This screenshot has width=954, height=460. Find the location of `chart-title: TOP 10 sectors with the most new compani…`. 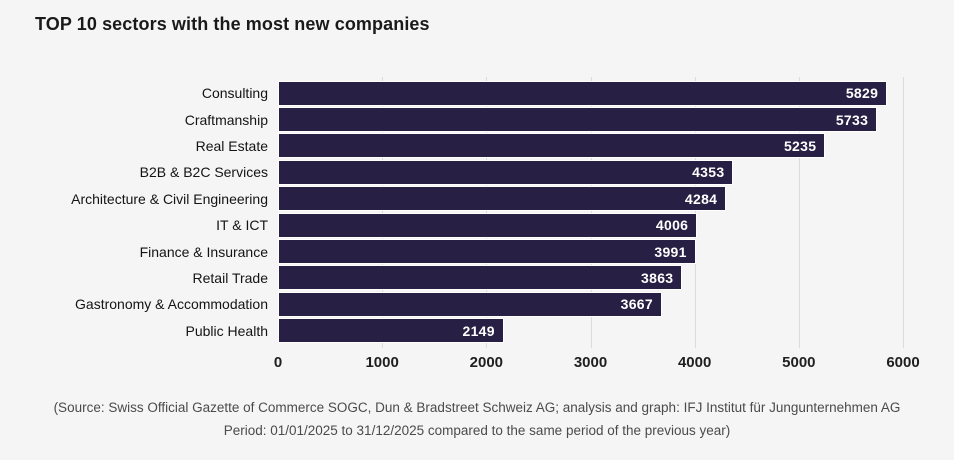

chart-title: TOP 10 sectors with the most new compani… is located at coordinates (232, 24).